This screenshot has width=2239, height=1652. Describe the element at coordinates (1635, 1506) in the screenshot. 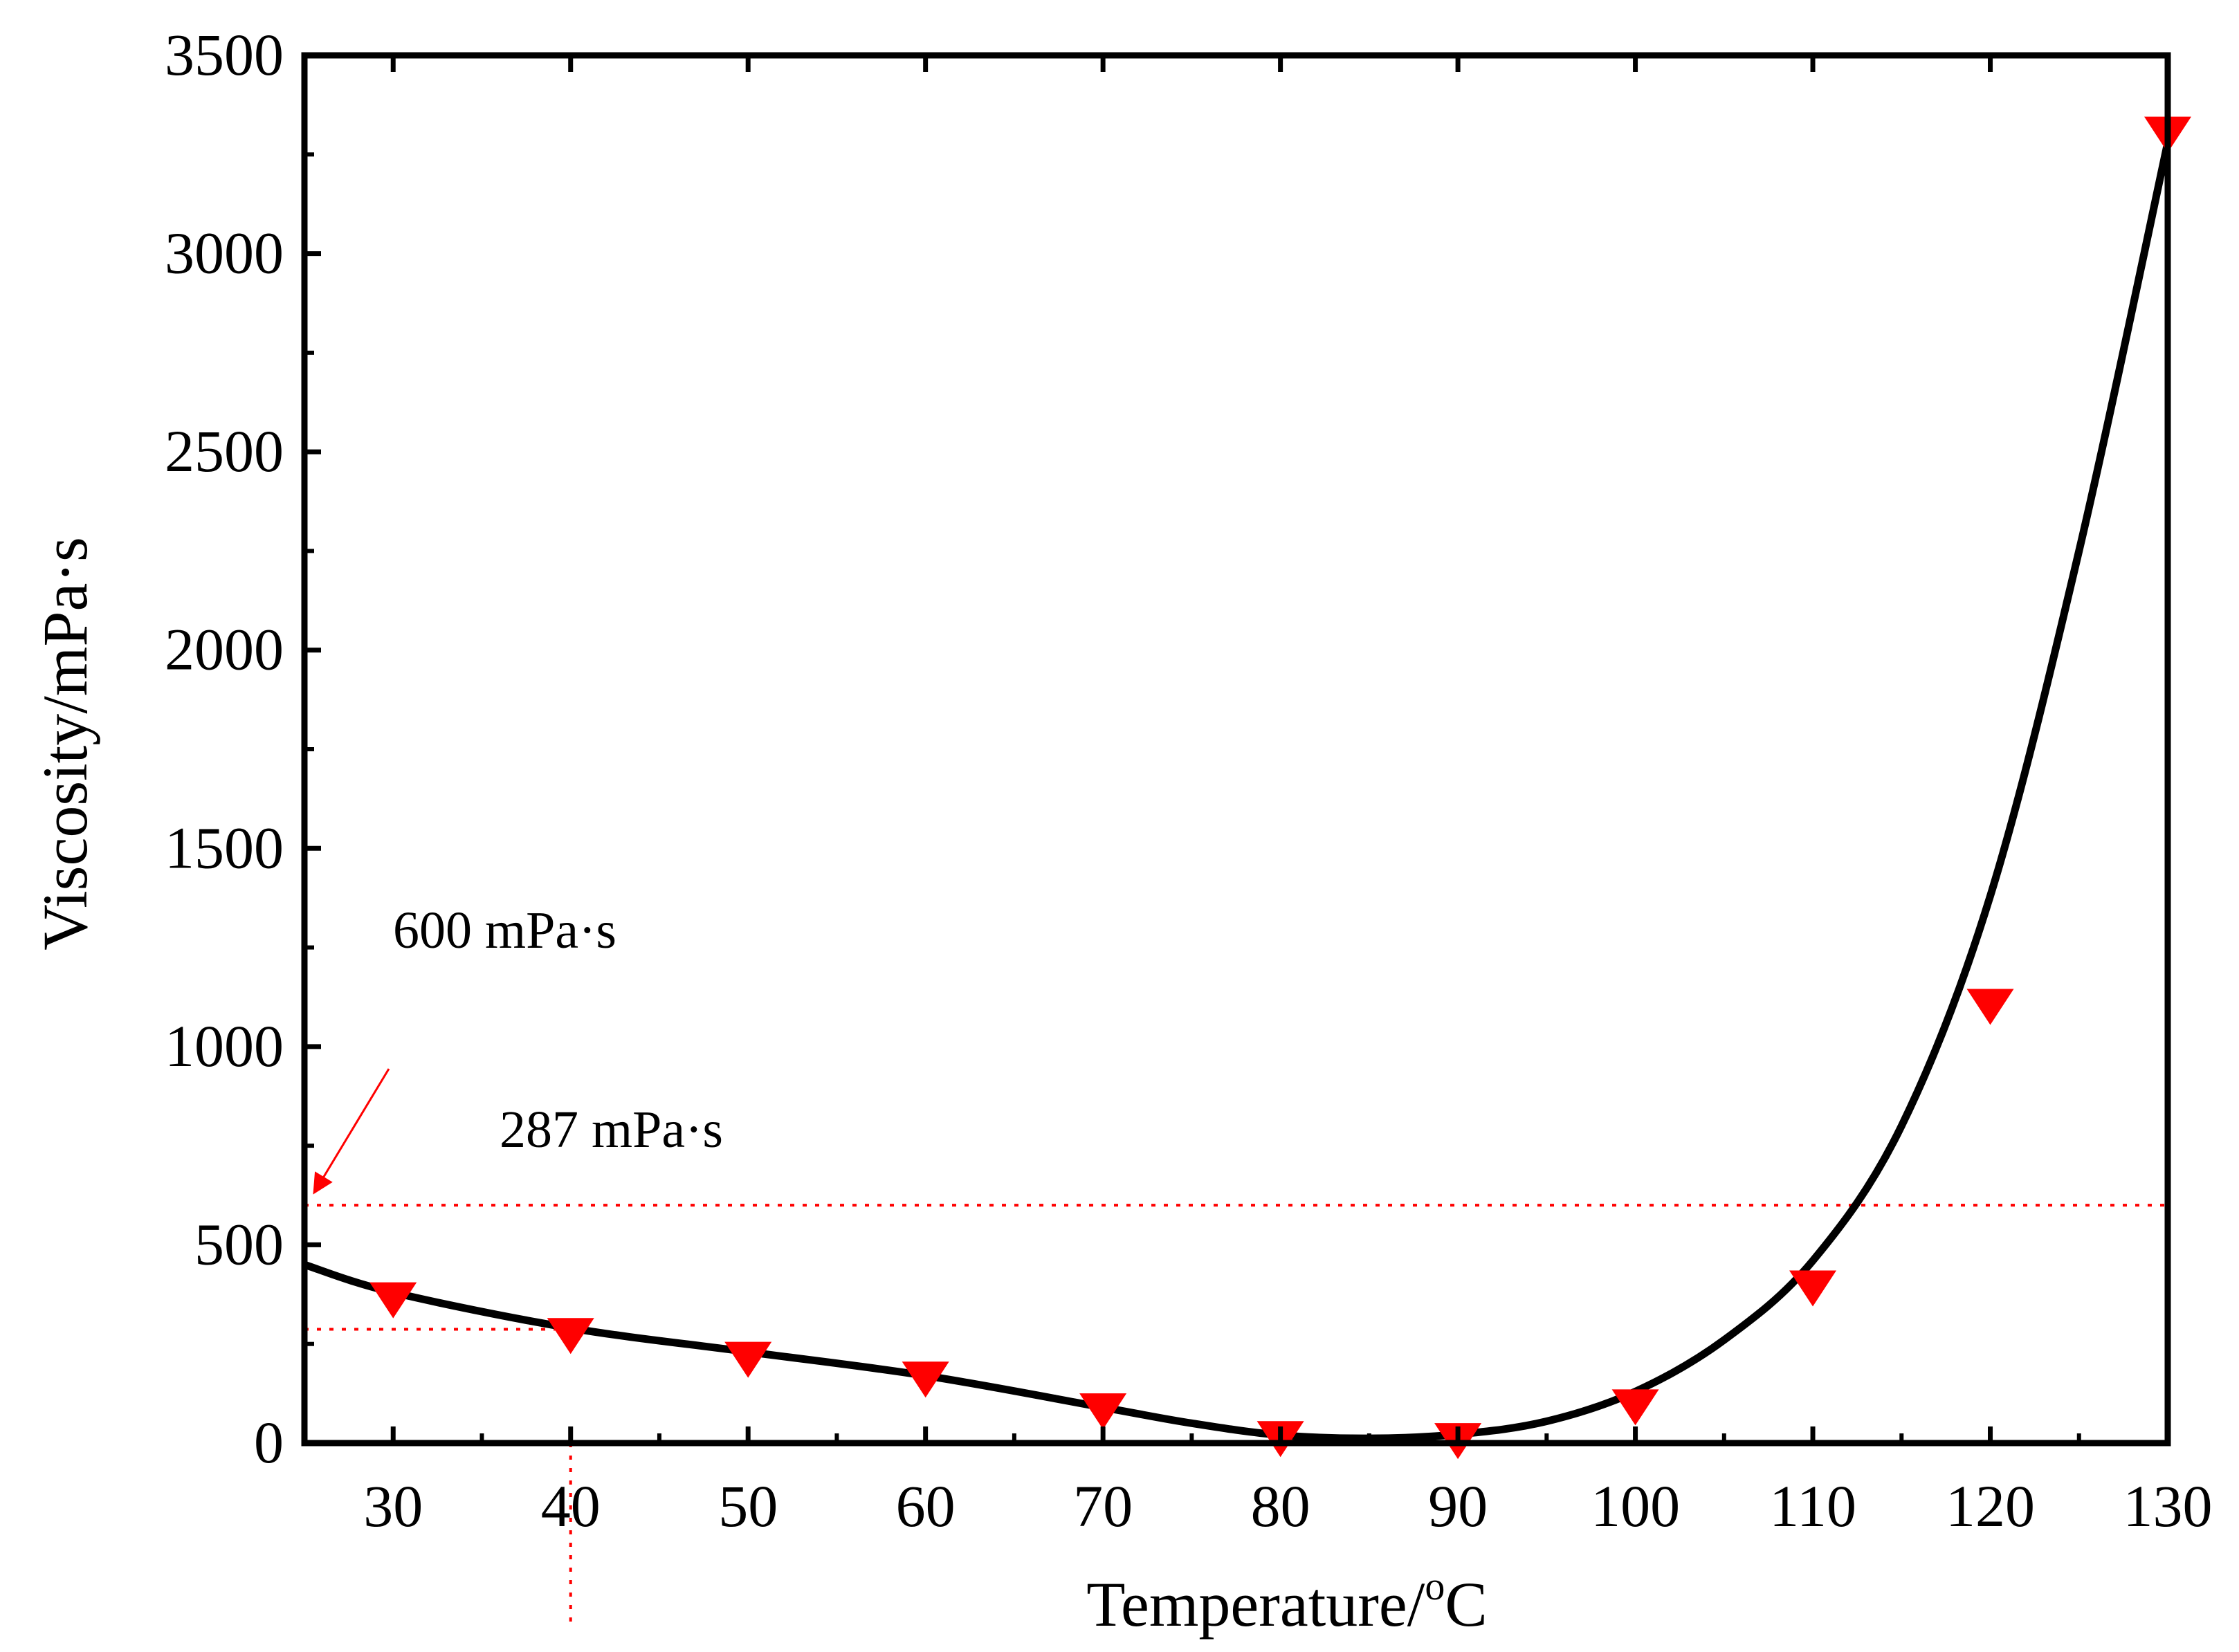

I see `x-tick-label-100: 100` at that location.